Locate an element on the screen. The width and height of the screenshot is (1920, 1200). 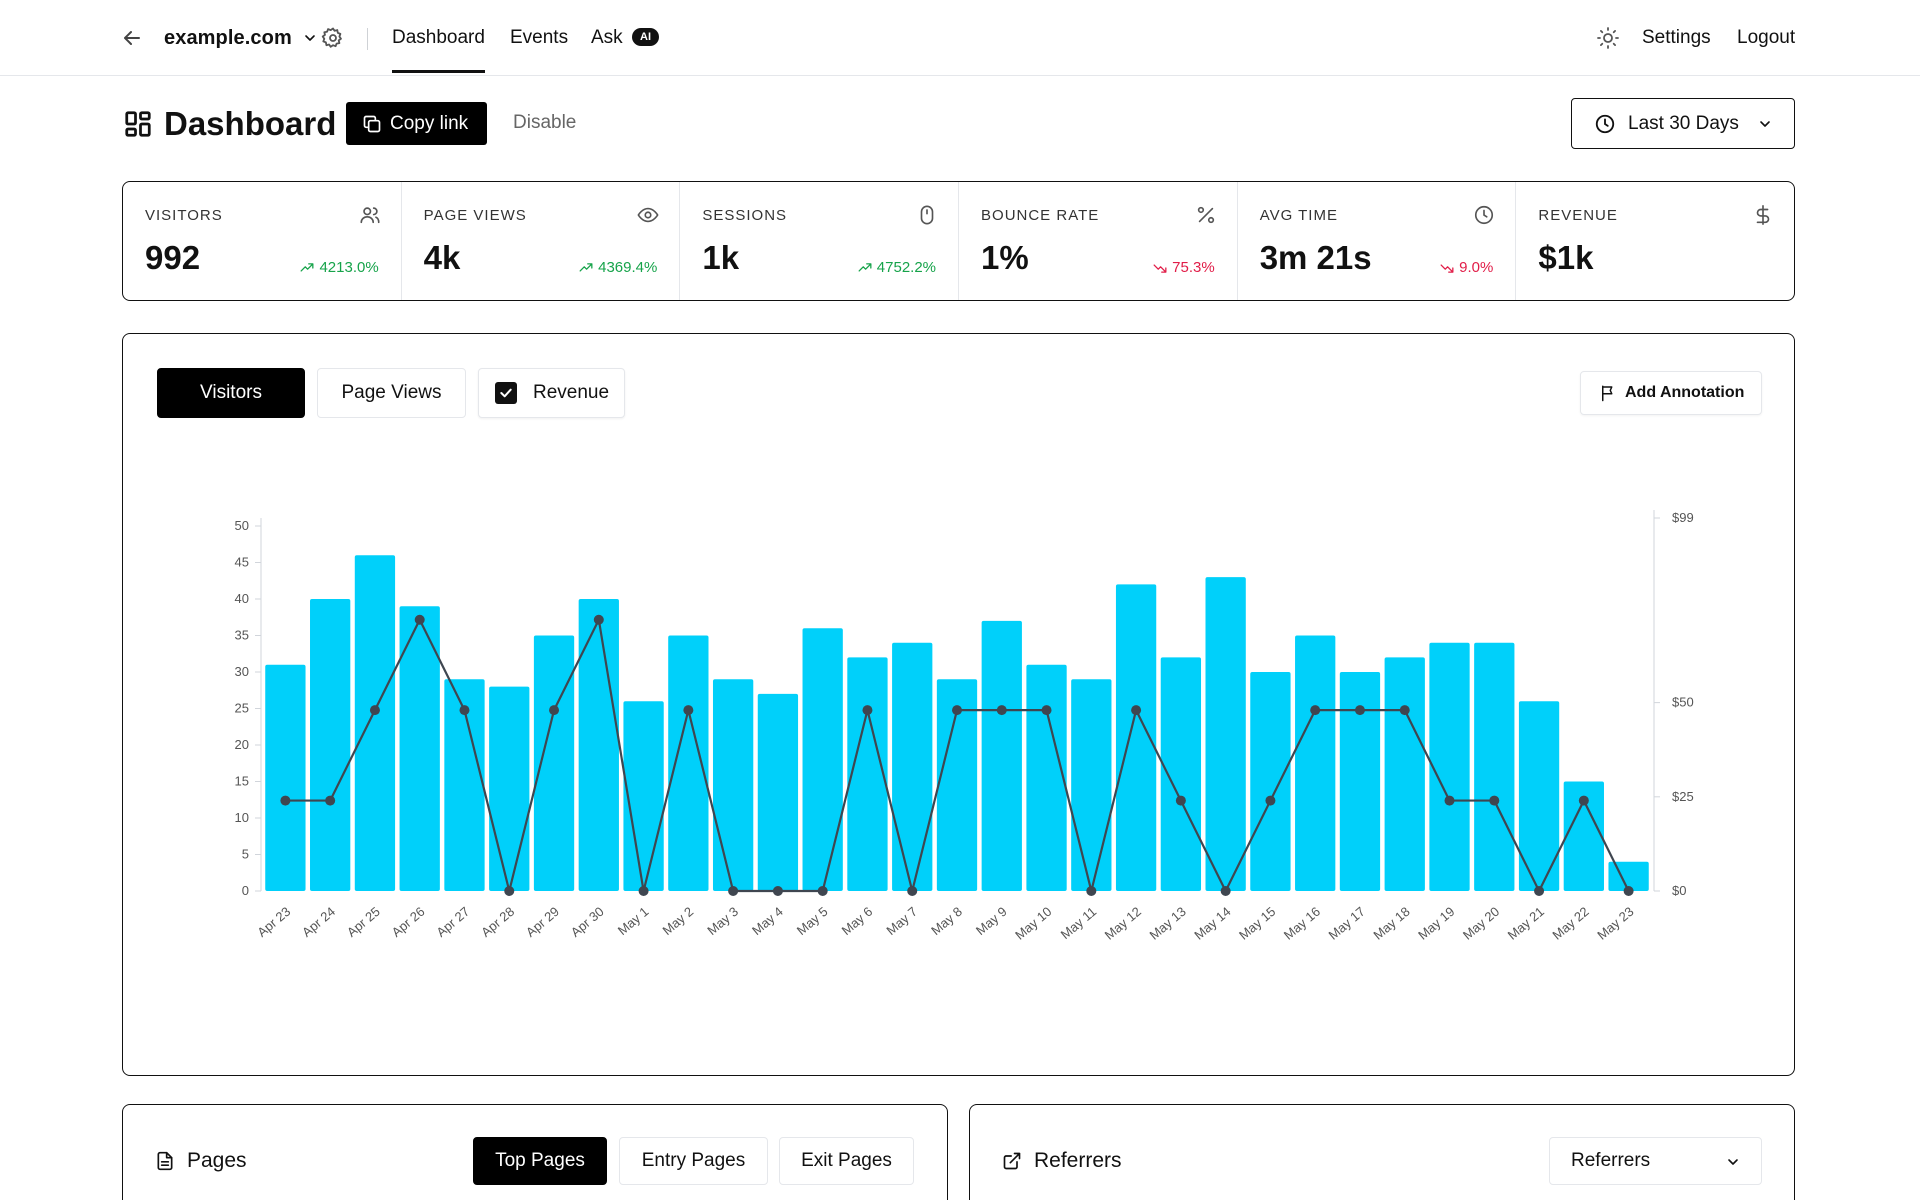
site-switcher: example.com is located at coordinates (241, 38).